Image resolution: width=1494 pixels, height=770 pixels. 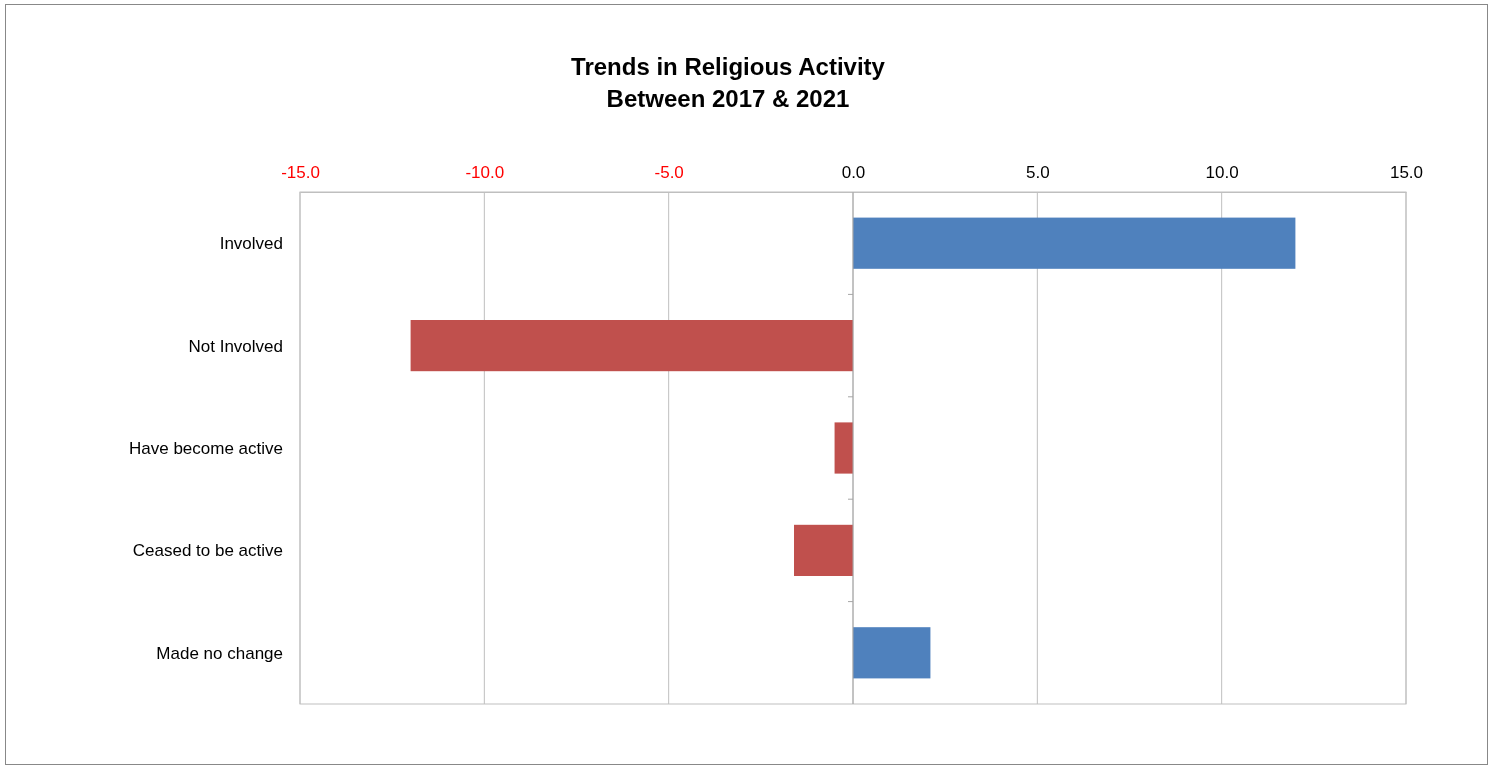 What do you see at coordinates (205, 448) in the screenshot?
I see `y-tick-label: Have become active` at bounding box center [205, 448].